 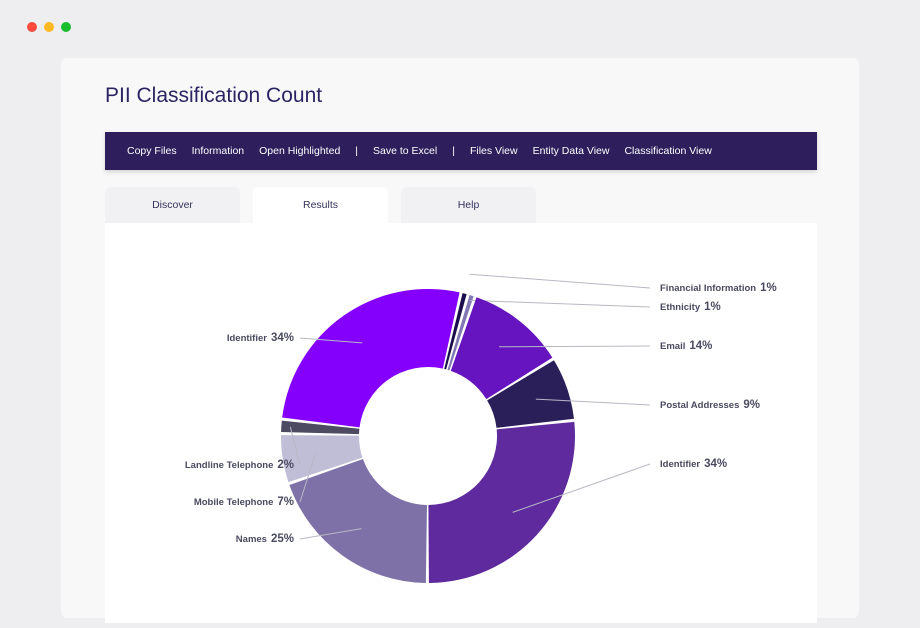 What do you see at coordinates (214, 95) in the screenshot?
I see `page-title: PII Classification Count` at bounding box center [214, 95].